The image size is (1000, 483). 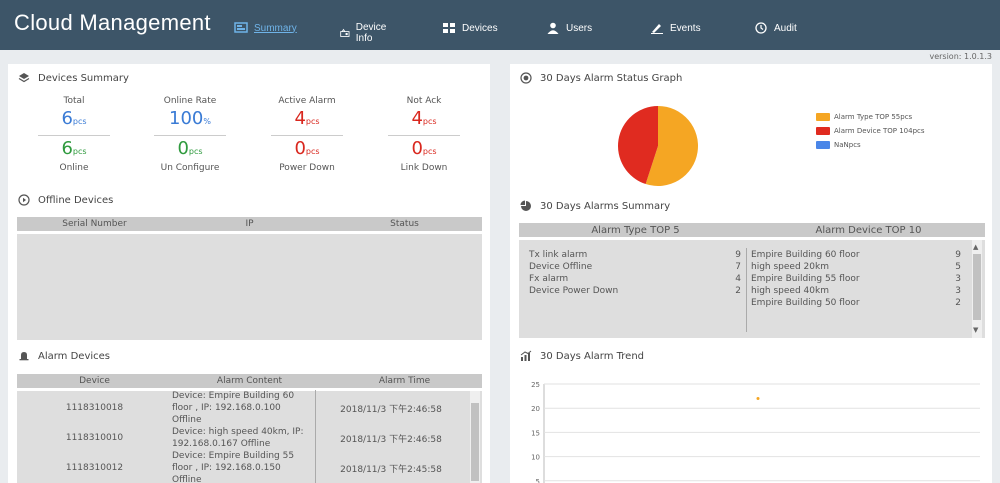 What do you see at coordinates (635, 255) in the screenshot?
I see `list-item: Tx link alarm 9` at bounding box center [635, 255].